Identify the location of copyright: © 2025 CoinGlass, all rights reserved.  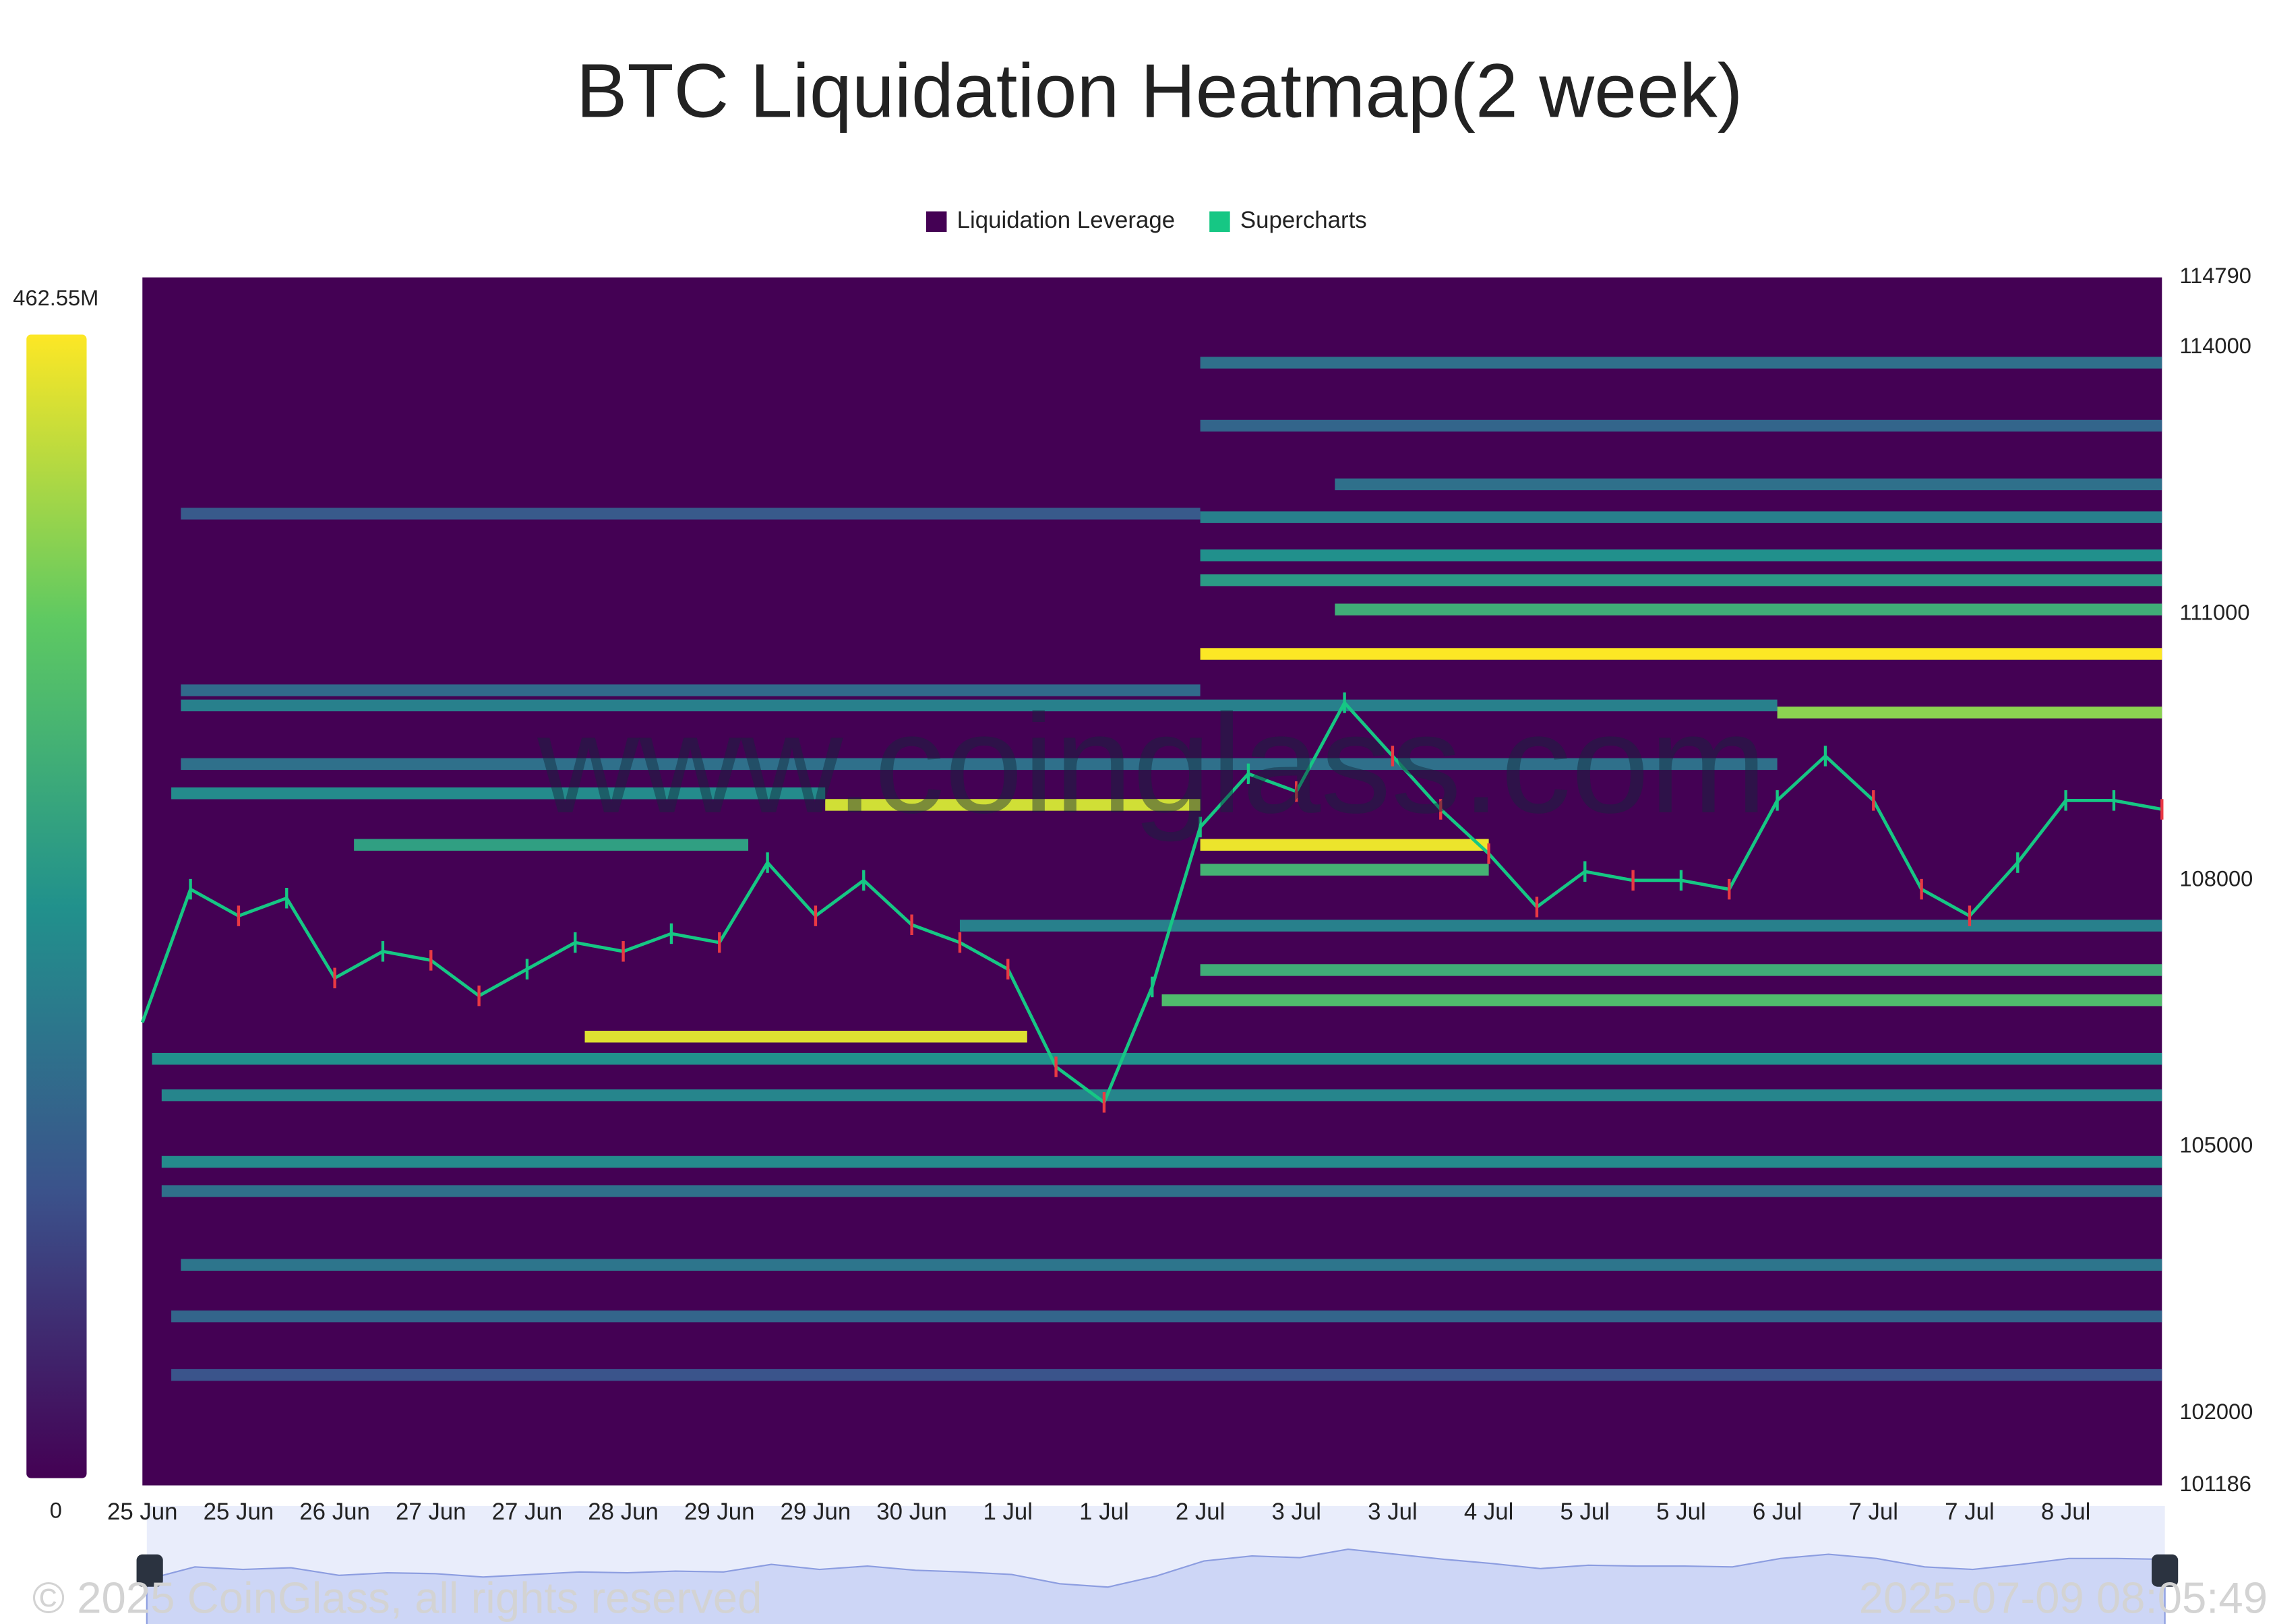
(397, 1598).